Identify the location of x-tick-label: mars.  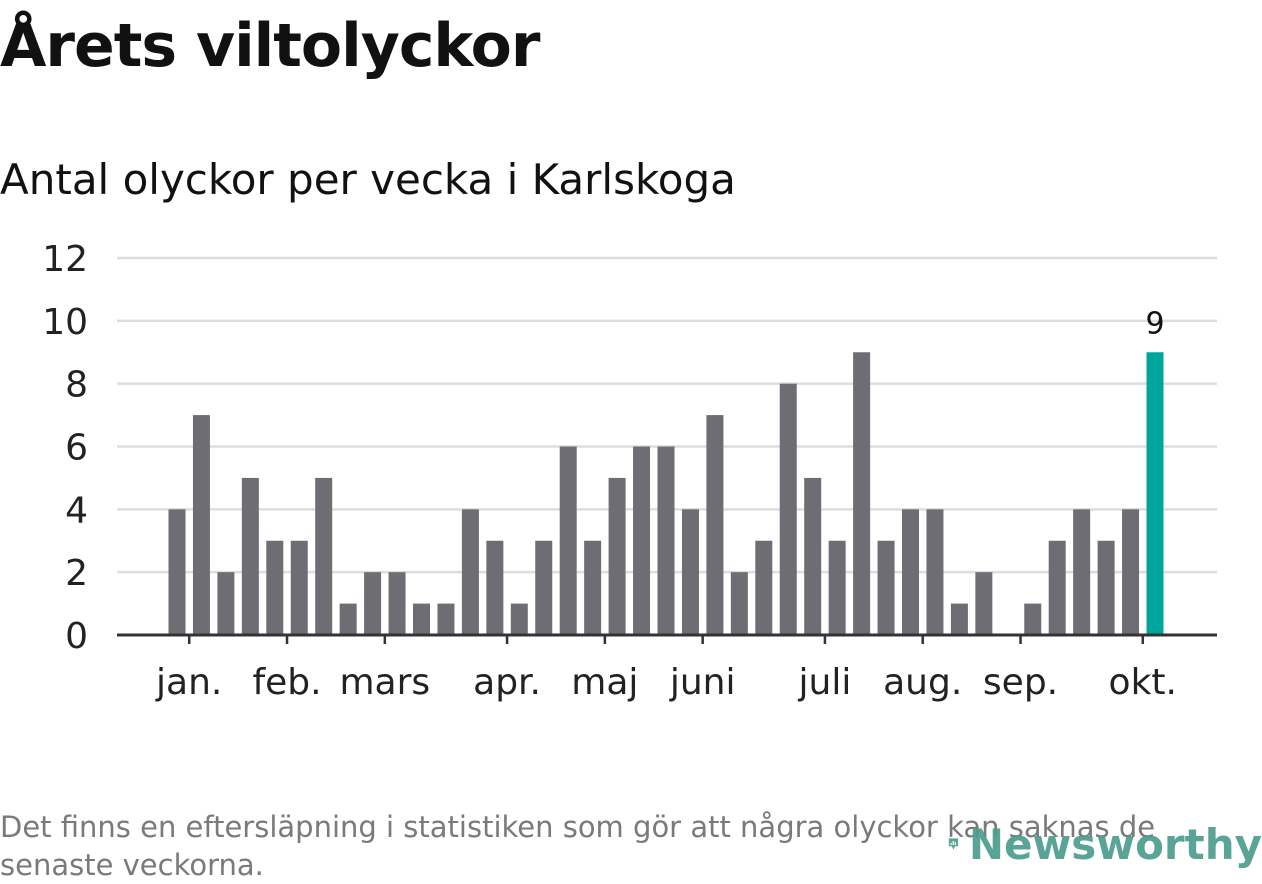
(384, 682).